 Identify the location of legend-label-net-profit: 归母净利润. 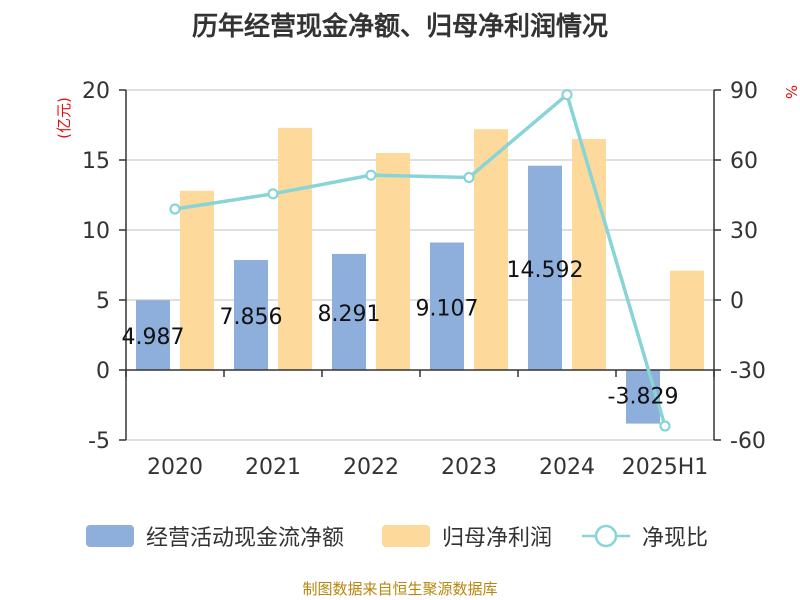
(497, 538).